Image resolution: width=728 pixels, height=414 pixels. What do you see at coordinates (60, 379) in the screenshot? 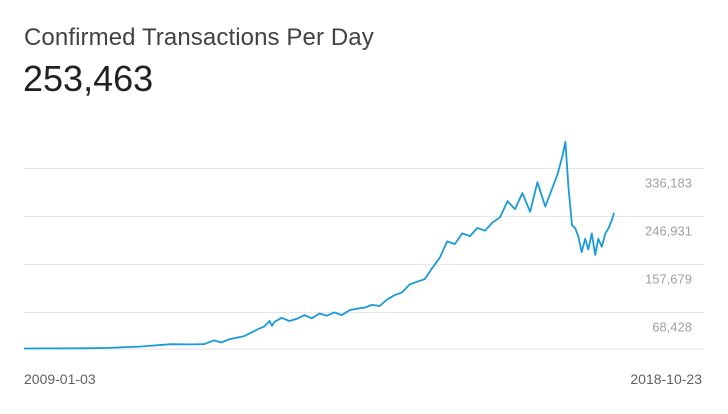
I see `x-tick-label-start: 2009-01-03` at bounding box center [60, 379].